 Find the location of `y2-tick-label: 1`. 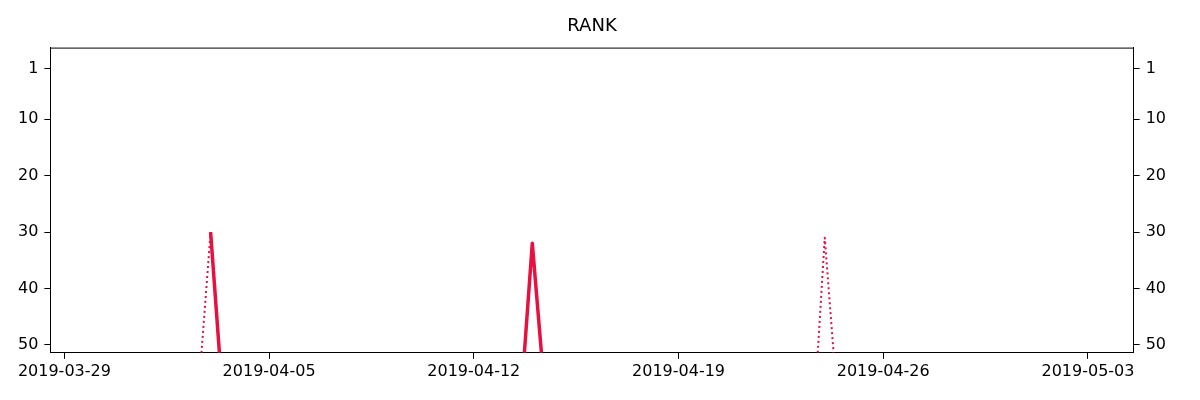

y2-tick-label: 1 is located at coordinates (1150, 67).